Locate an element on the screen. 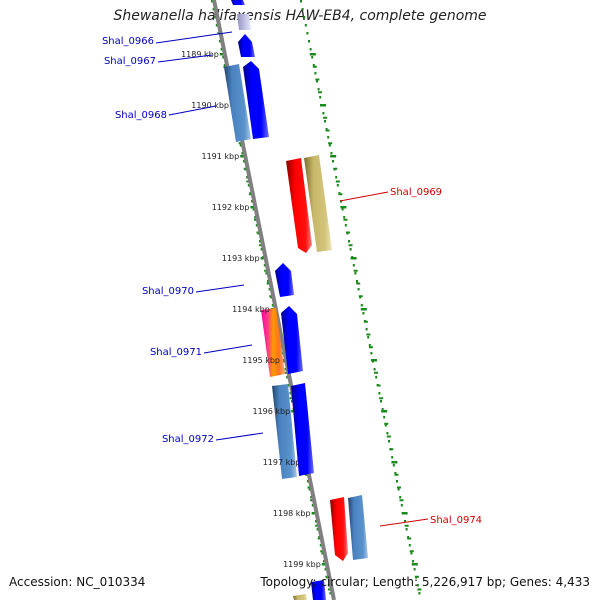 The height and width of the screenshot is (600, 600). gene-partial-bottom is located at coordinates (309, 590).